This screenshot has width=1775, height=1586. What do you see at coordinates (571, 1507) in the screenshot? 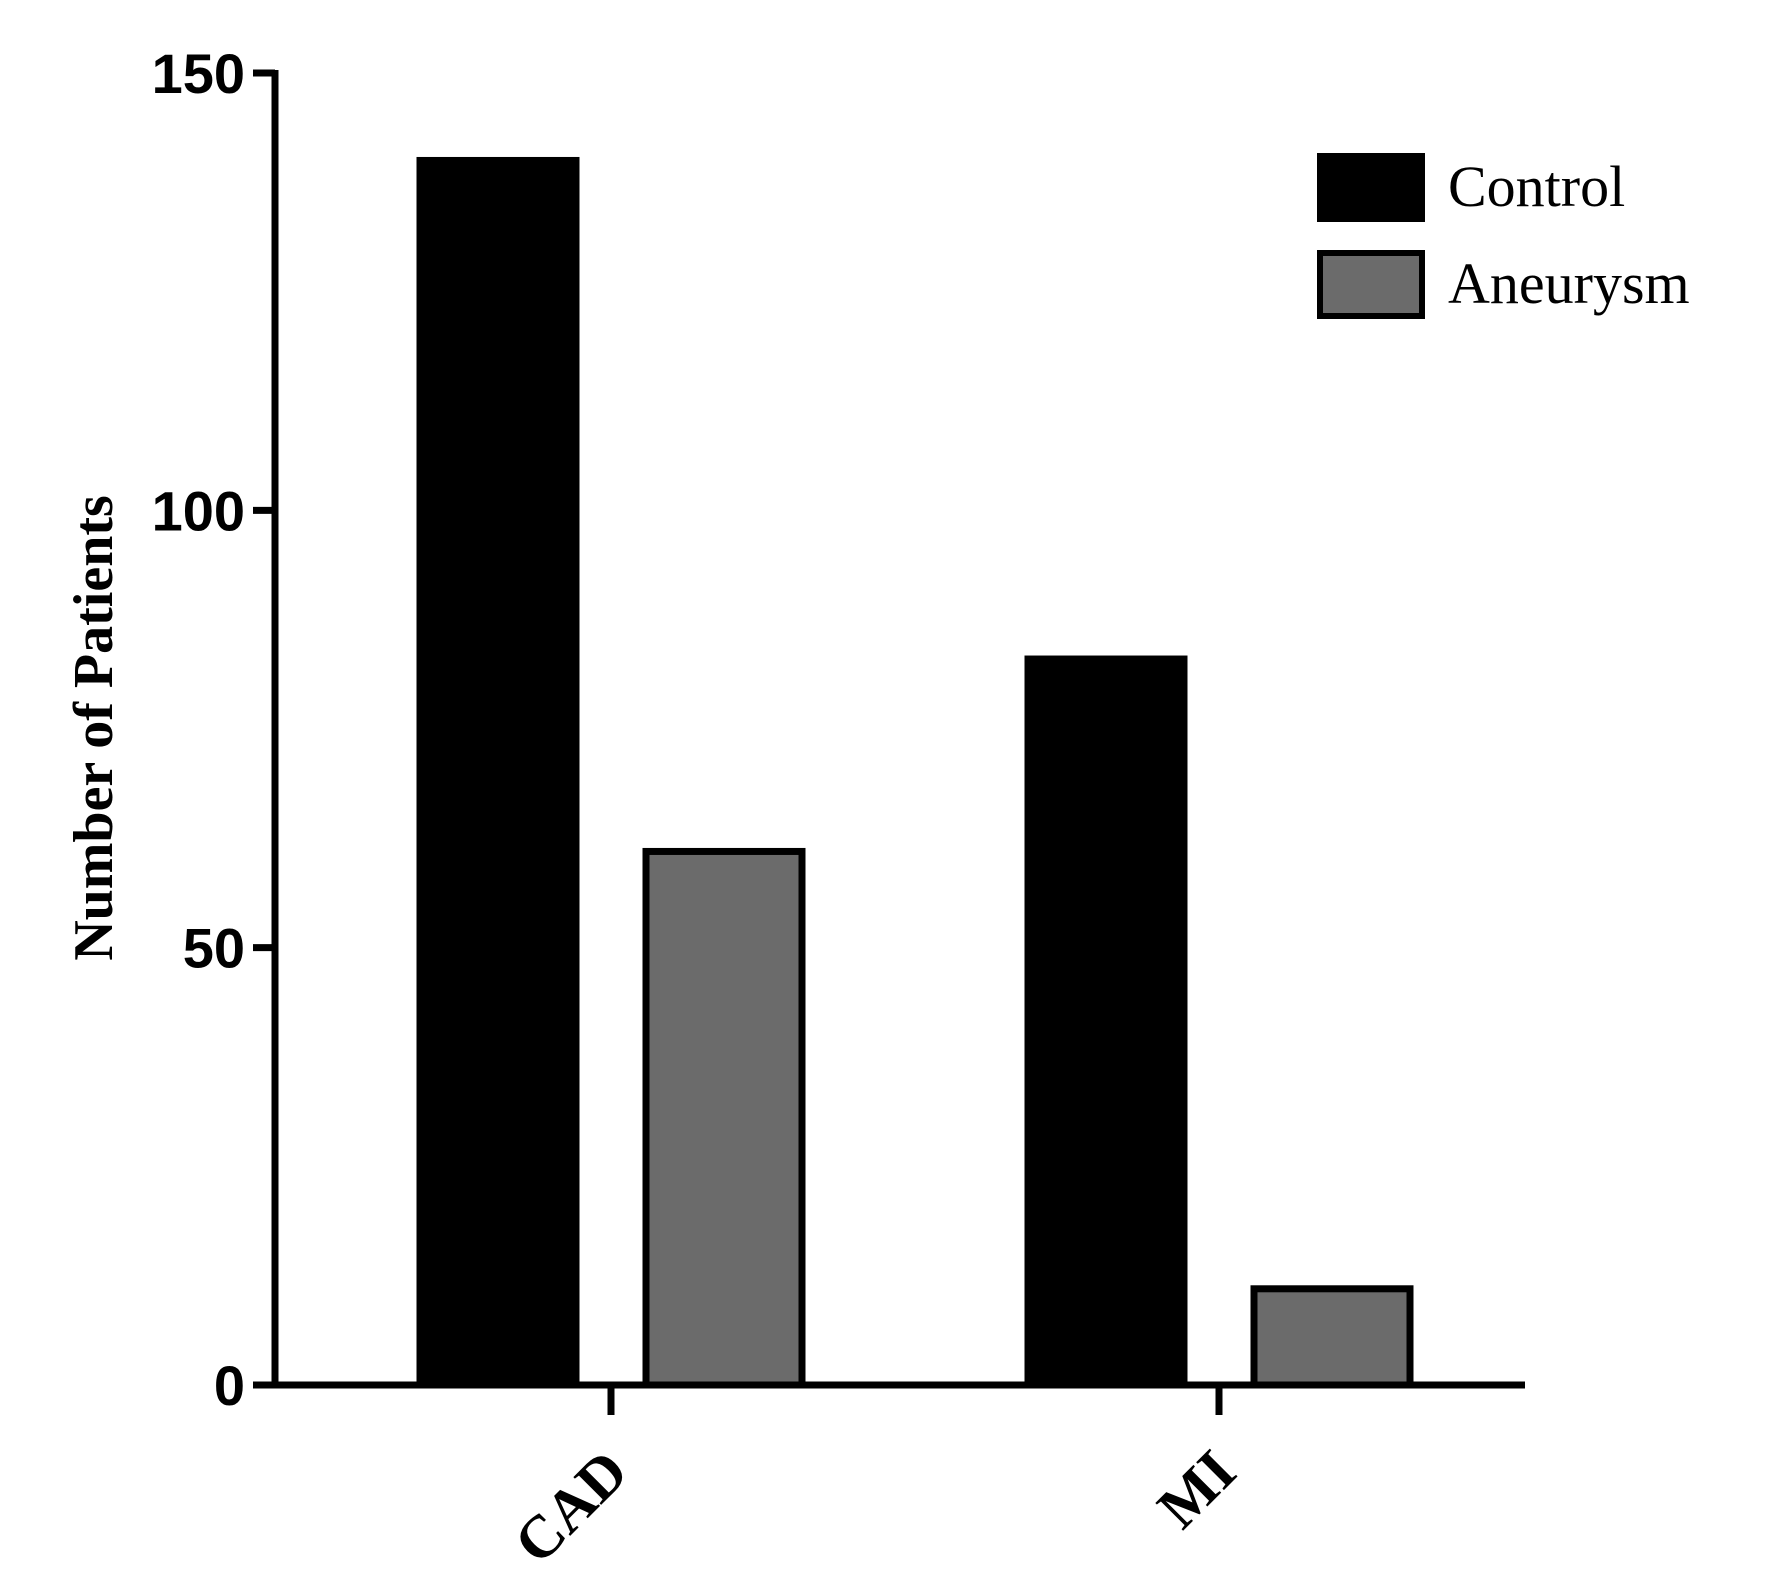
I see `x-tick-label: CAD` at bounding box center [571, 1507].